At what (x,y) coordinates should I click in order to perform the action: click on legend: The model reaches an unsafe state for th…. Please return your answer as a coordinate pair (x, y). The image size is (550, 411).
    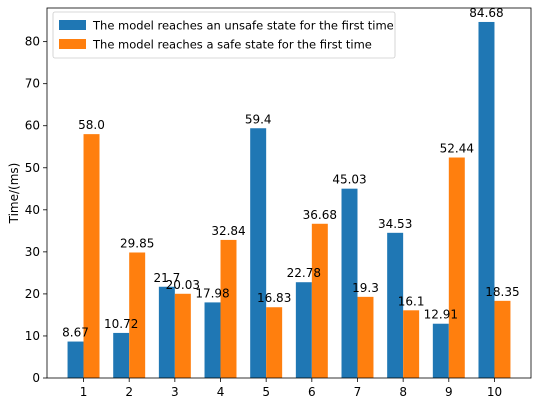
    Looking at the image, I should click on (224, 35).